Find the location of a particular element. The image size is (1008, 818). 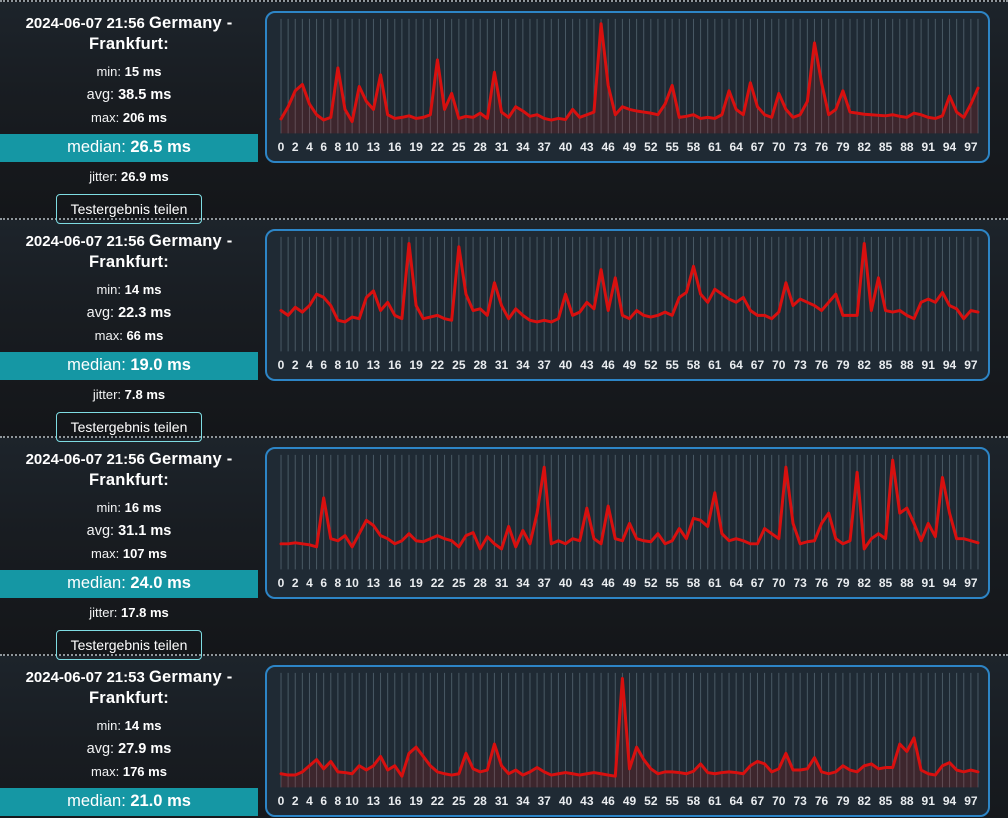

stat-median-highlight: median: 26.5 ms is located at coordinates (129, 148).